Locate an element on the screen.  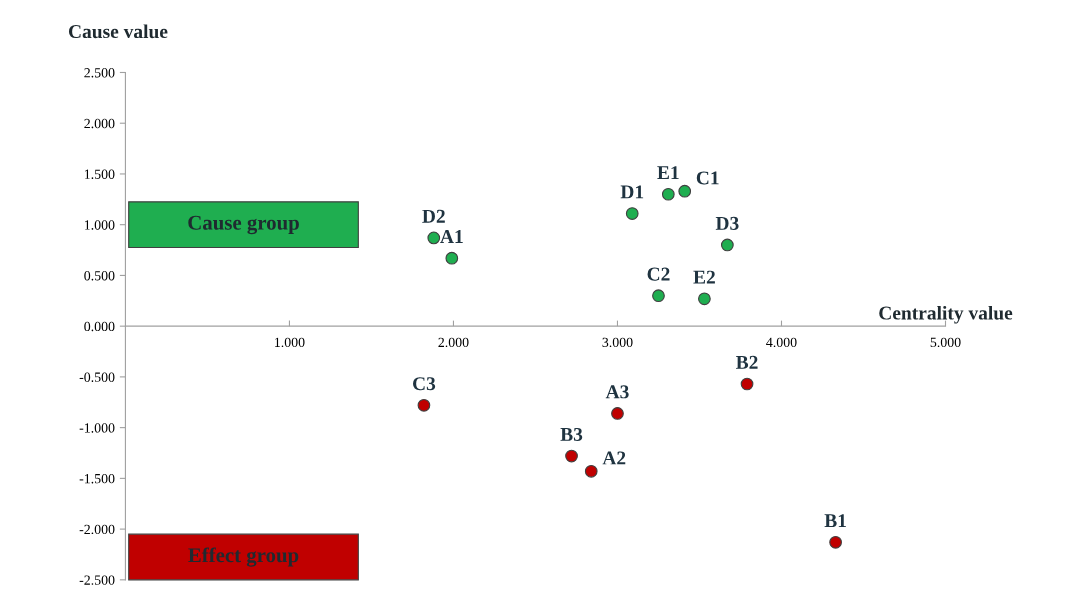
y-tick-label: -1.000 is located at coordinates (97, 428).